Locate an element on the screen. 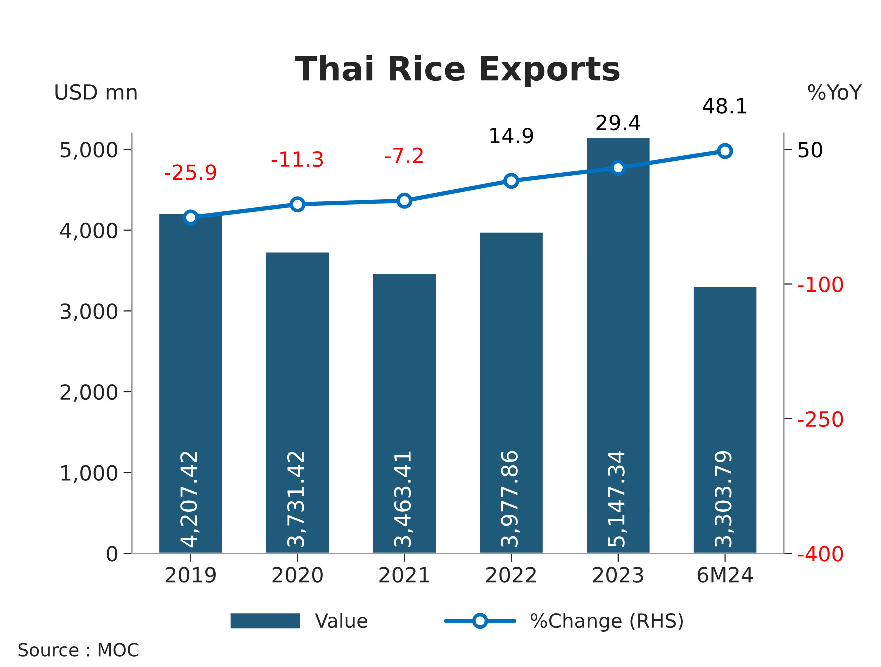 The width and height of the screenshot is (881, 667). y-tick-label: 1,000 is located at coordinates (90, 474).